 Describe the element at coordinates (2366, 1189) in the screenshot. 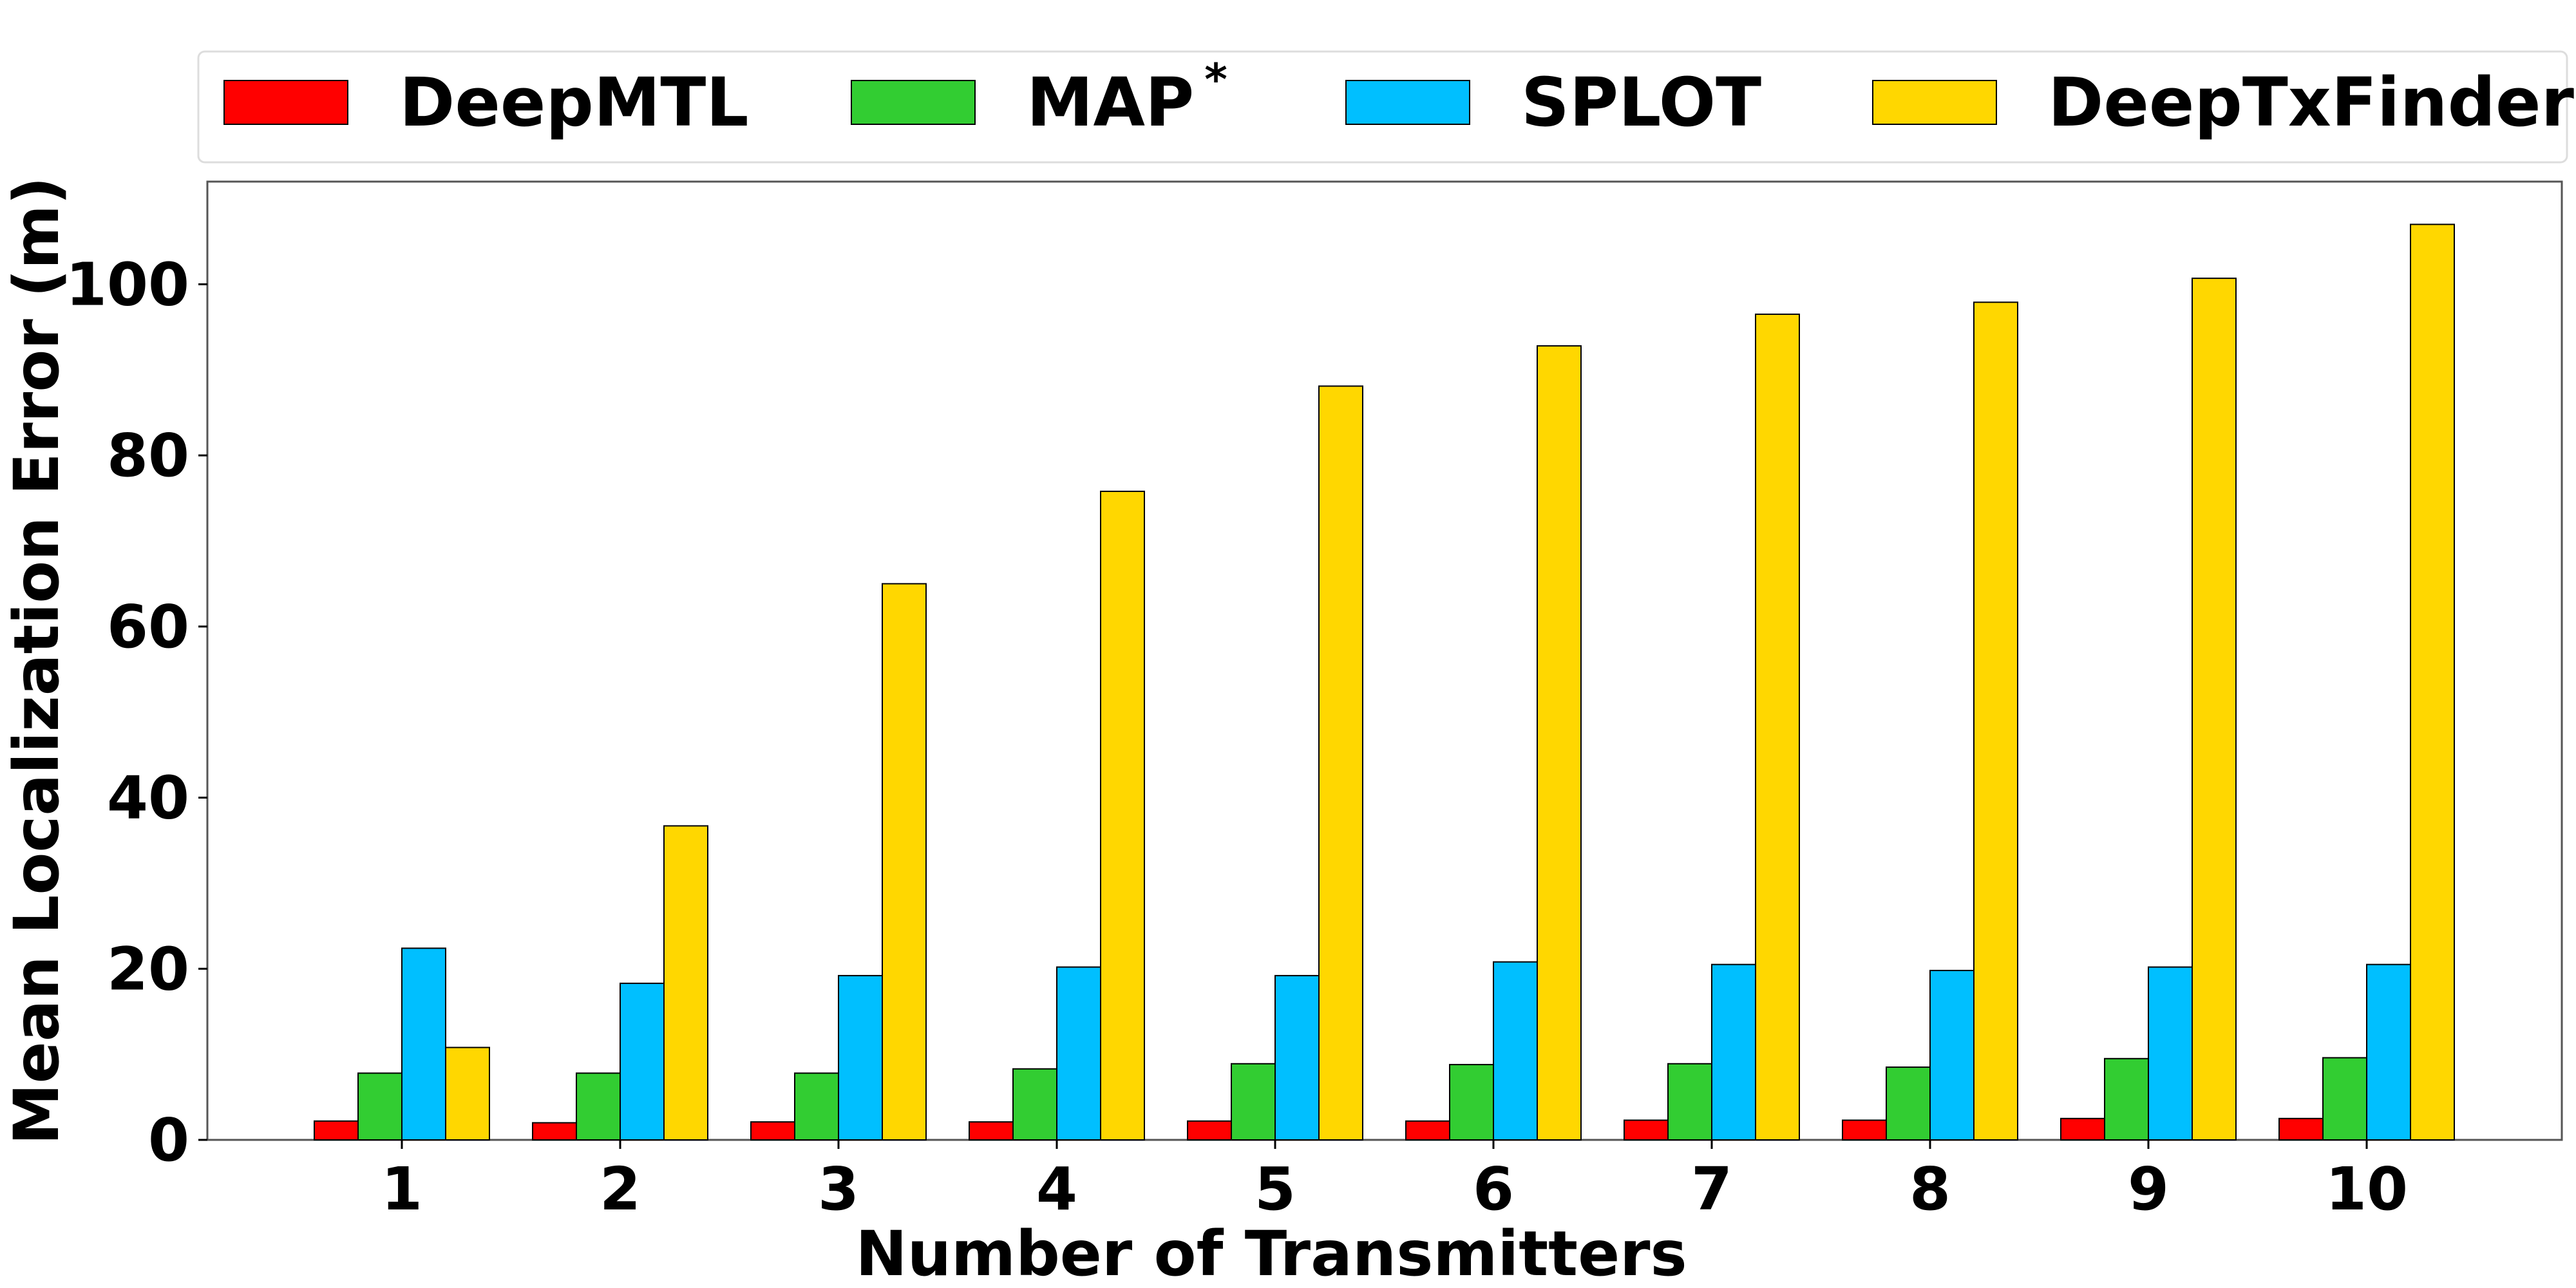

I see `x-tick-label: 10` at that location.